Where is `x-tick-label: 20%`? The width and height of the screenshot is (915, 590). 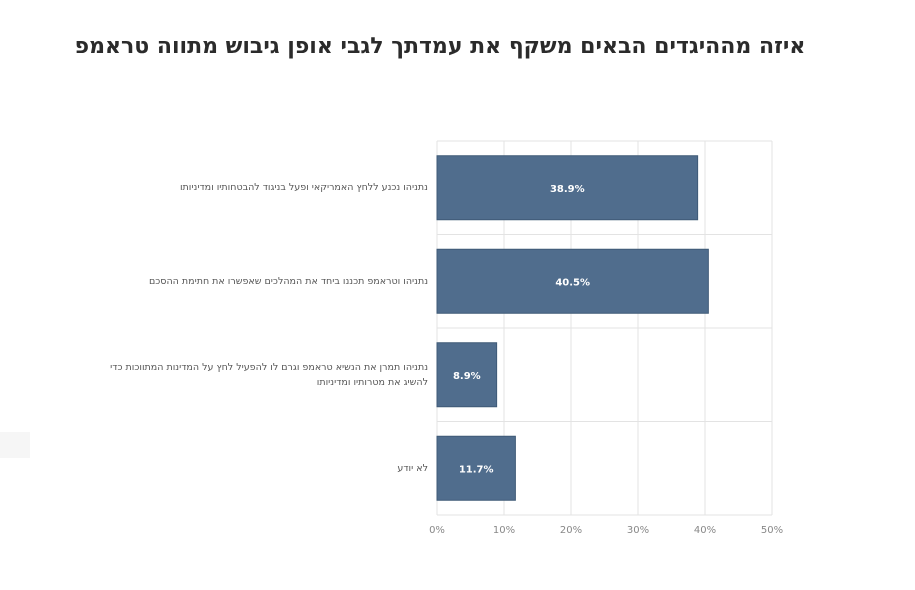
x-tick-label: 20% is located at coordinates (571, 530).